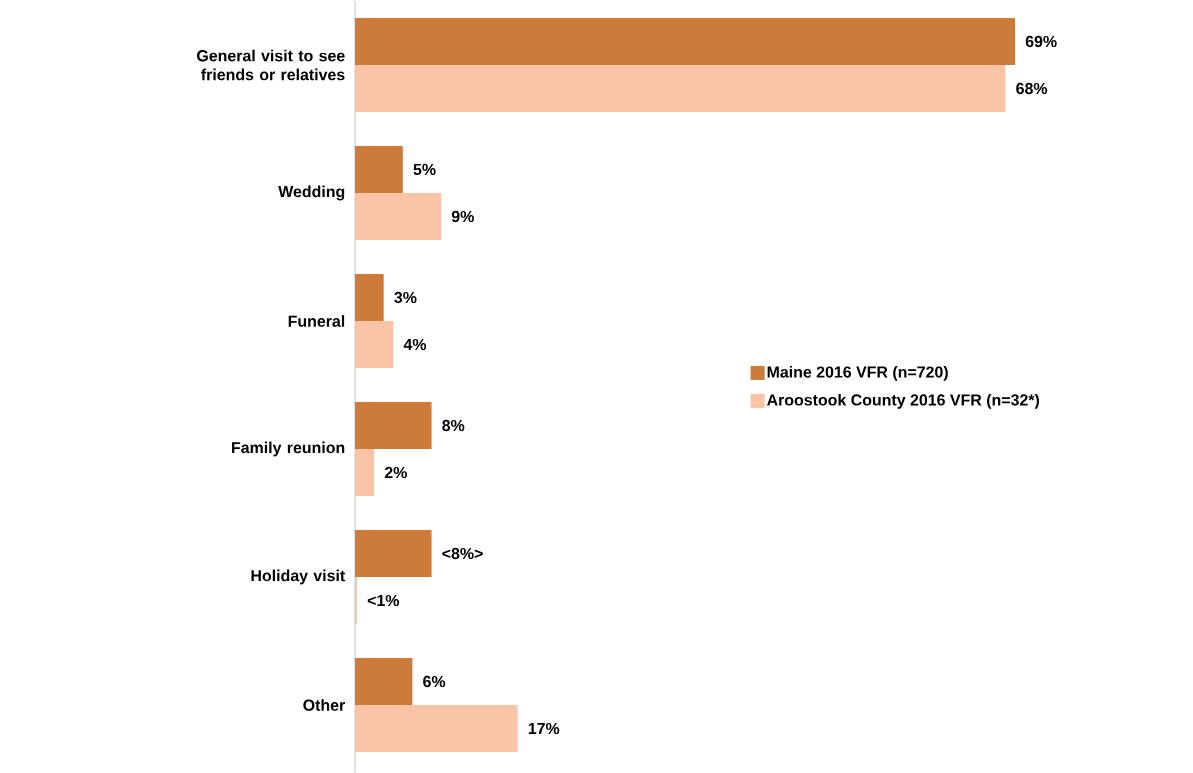 Image resolution: width=1193 pixels, height=773 pixels. What do you see at coordinates (1041, 41) in the screenshot?
I see `data-label: 69%` at bounding box center [1041, 41].